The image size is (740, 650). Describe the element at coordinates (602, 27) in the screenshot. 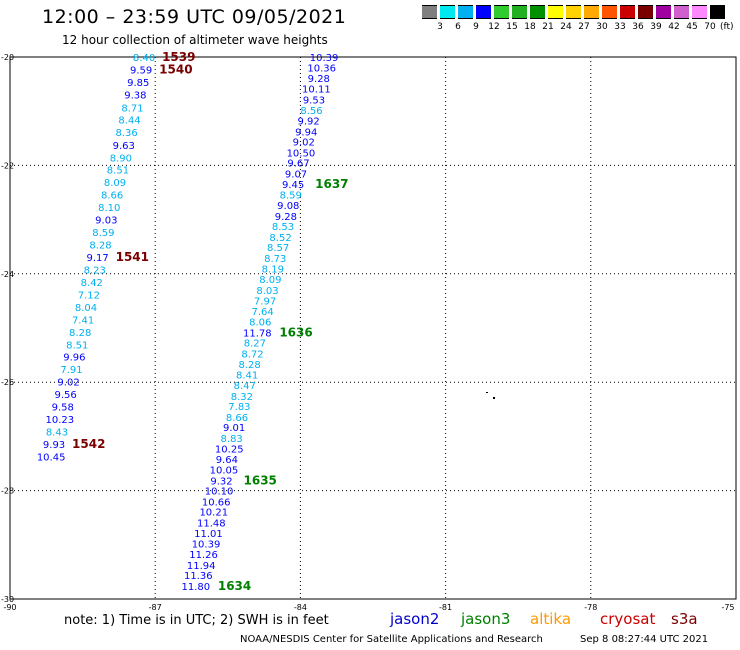

I see `legend-label: 30` at that location.